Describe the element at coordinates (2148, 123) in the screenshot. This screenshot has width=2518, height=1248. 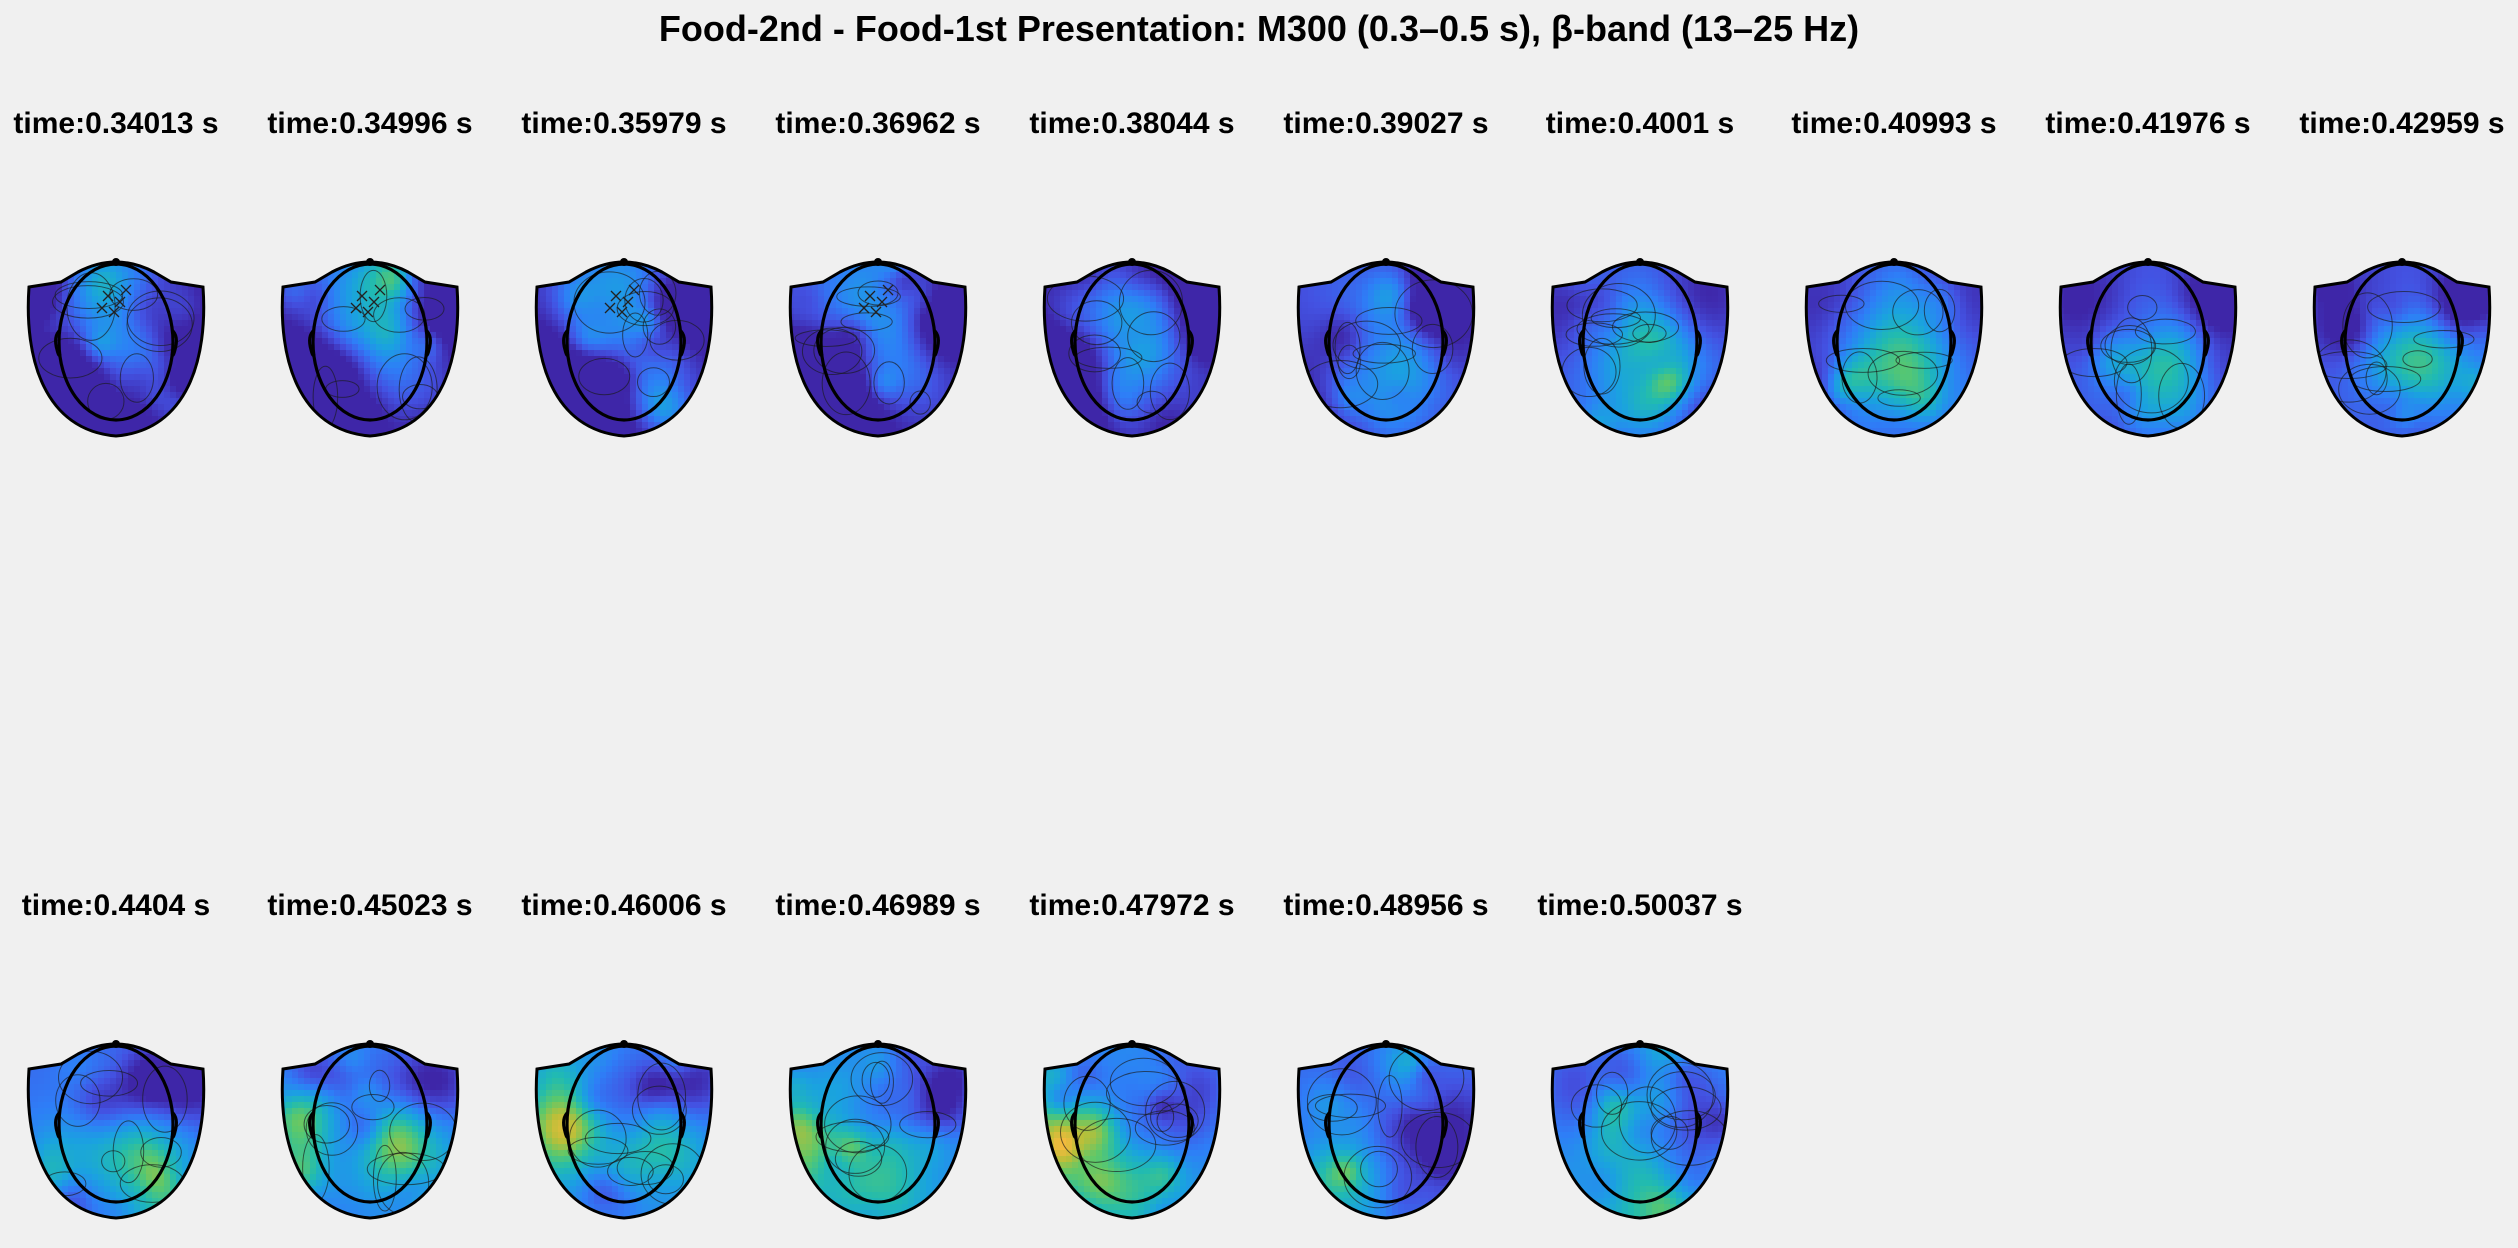
I see `topomap-title: time:0.41976 s` at that location.